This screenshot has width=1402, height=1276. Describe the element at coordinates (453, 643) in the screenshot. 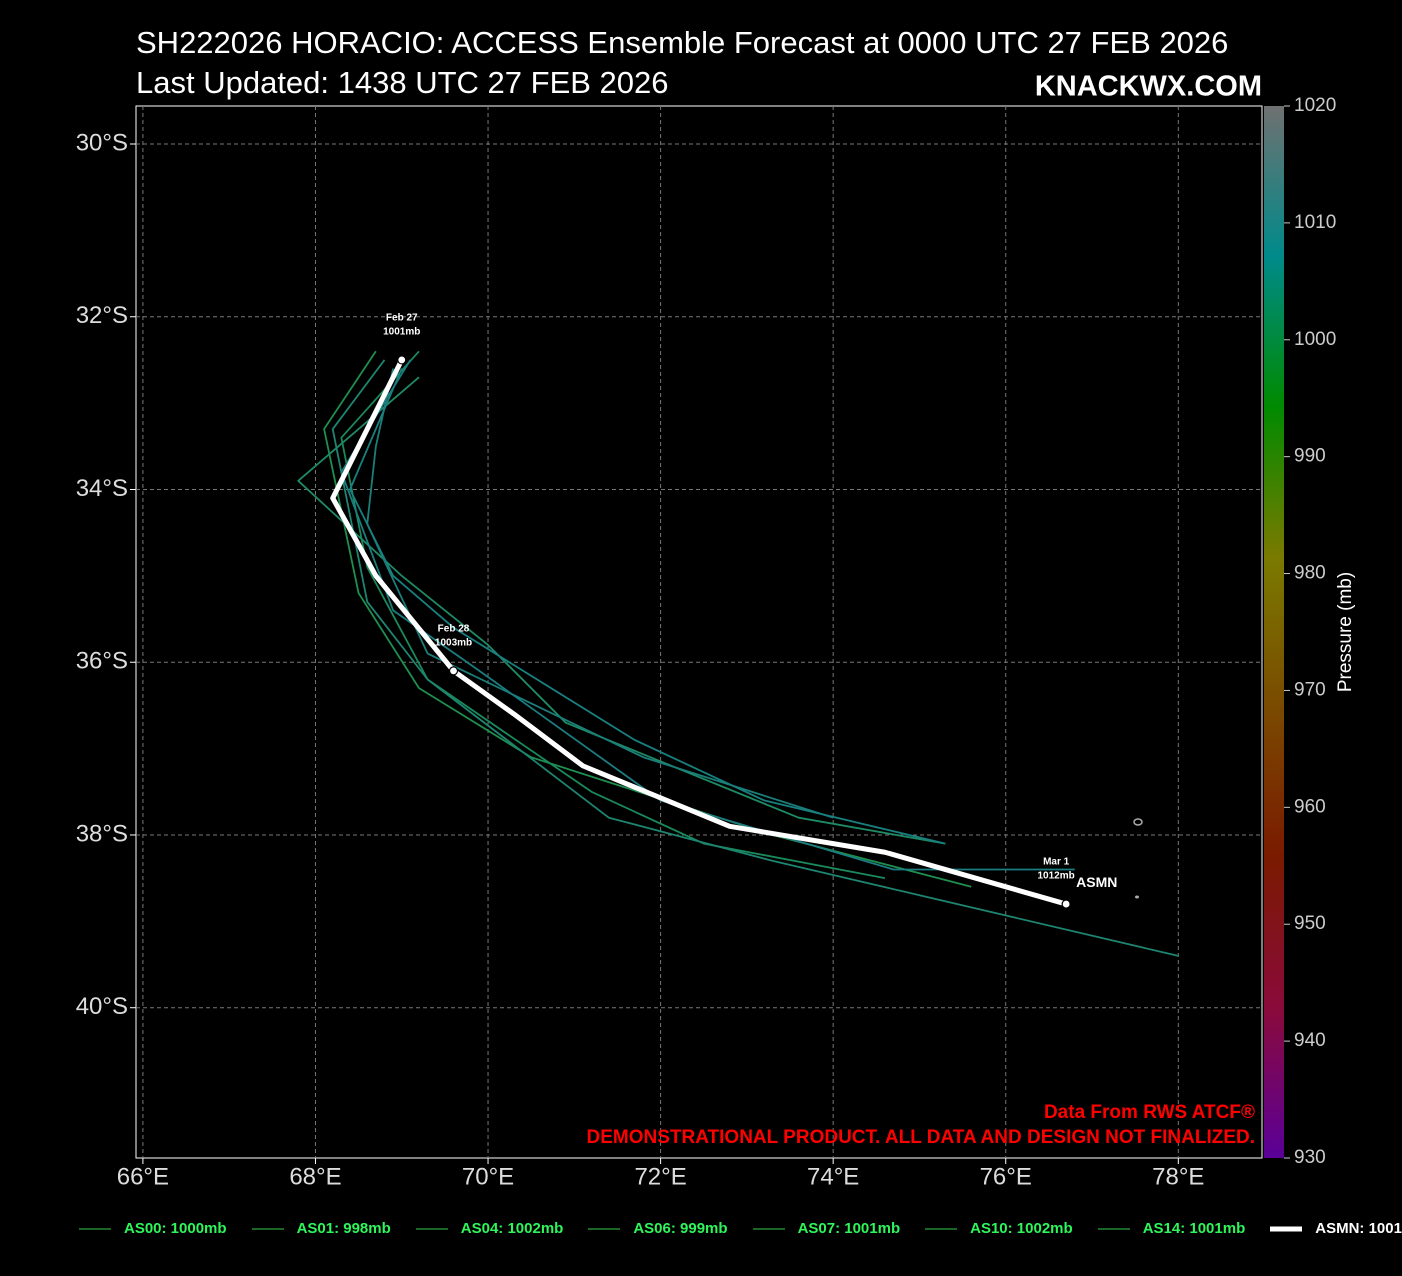

I see `point-label: 1003mb` at that location.